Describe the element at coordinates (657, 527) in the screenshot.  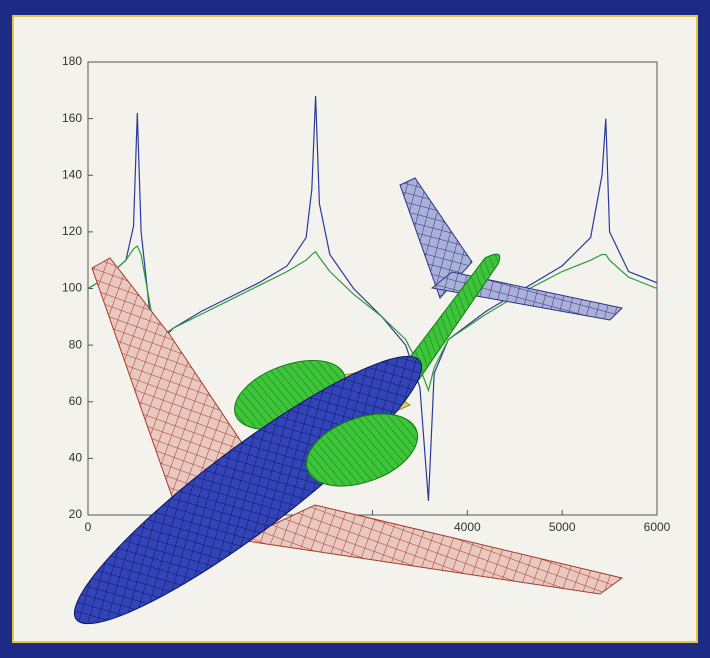
I see `x-tick-label: 6000` at that location.